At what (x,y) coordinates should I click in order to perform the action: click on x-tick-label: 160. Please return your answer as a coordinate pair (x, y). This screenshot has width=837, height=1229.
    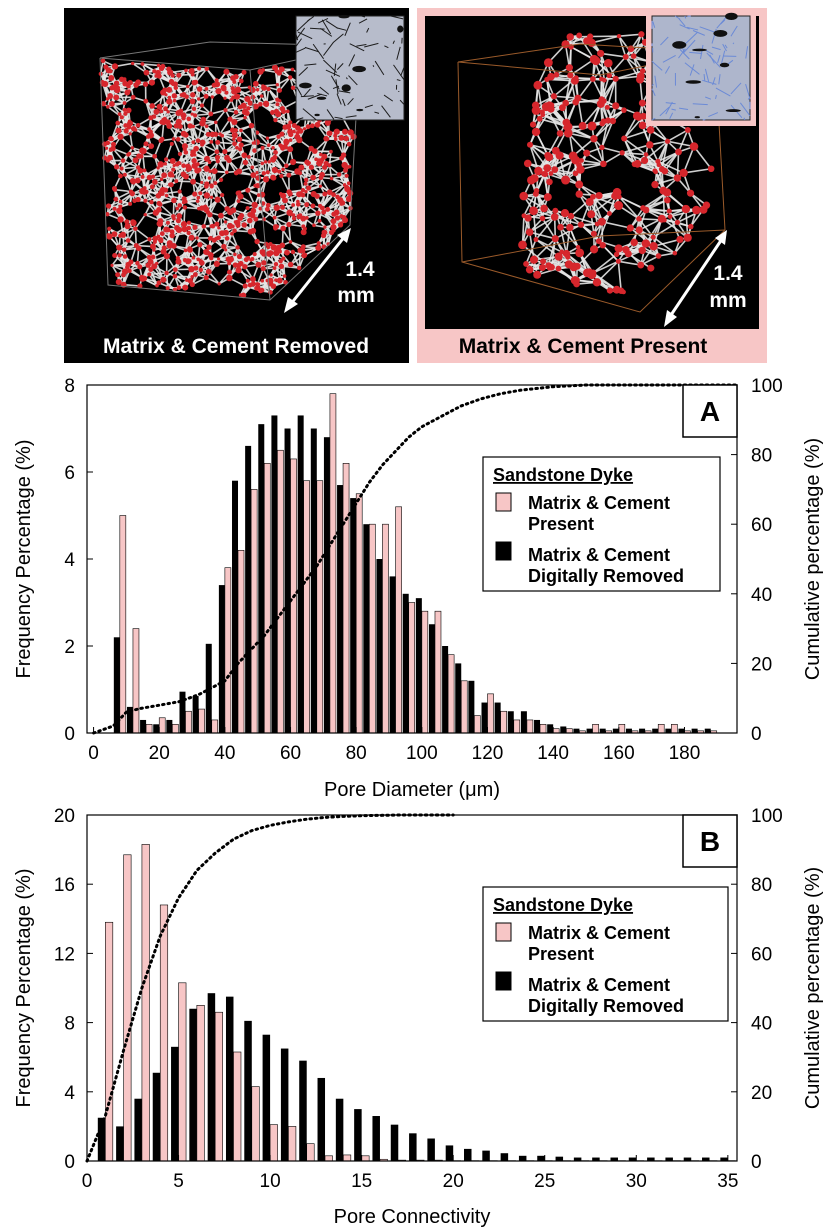
    Looking at the image, I should click on (619, 753).